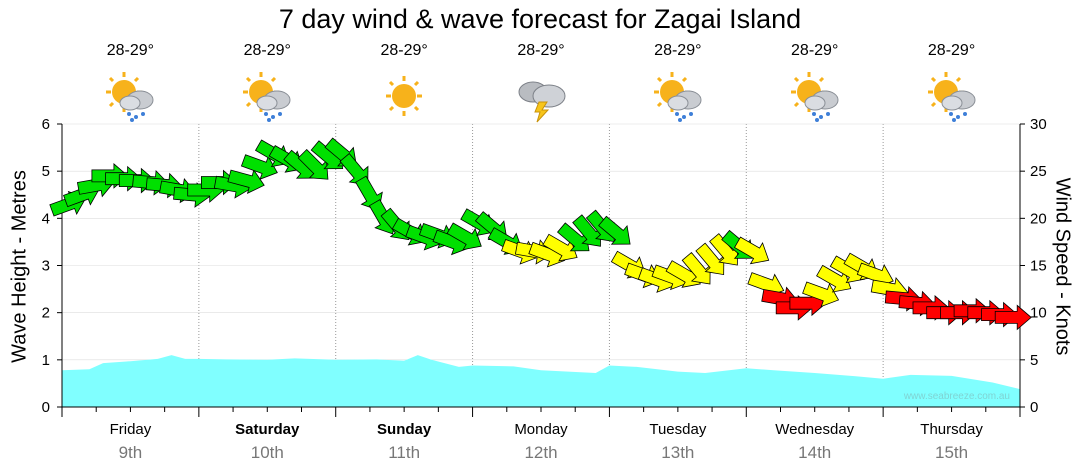 The height and width of the screenshot is (475, 1080). I want to click on y-axis-right-label: Wind Speed - Knots, so click(1062, 266).